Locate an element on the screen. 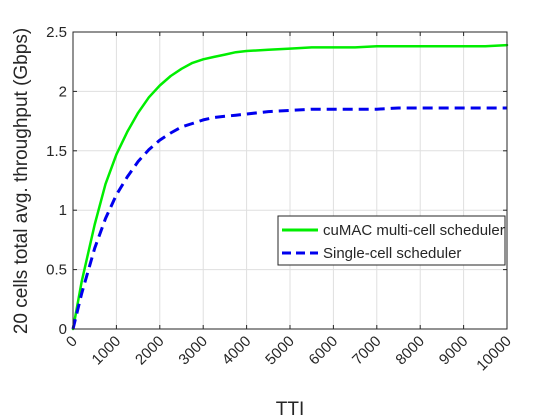  x-axis-title: TTI is located at coordinates (290, 409).